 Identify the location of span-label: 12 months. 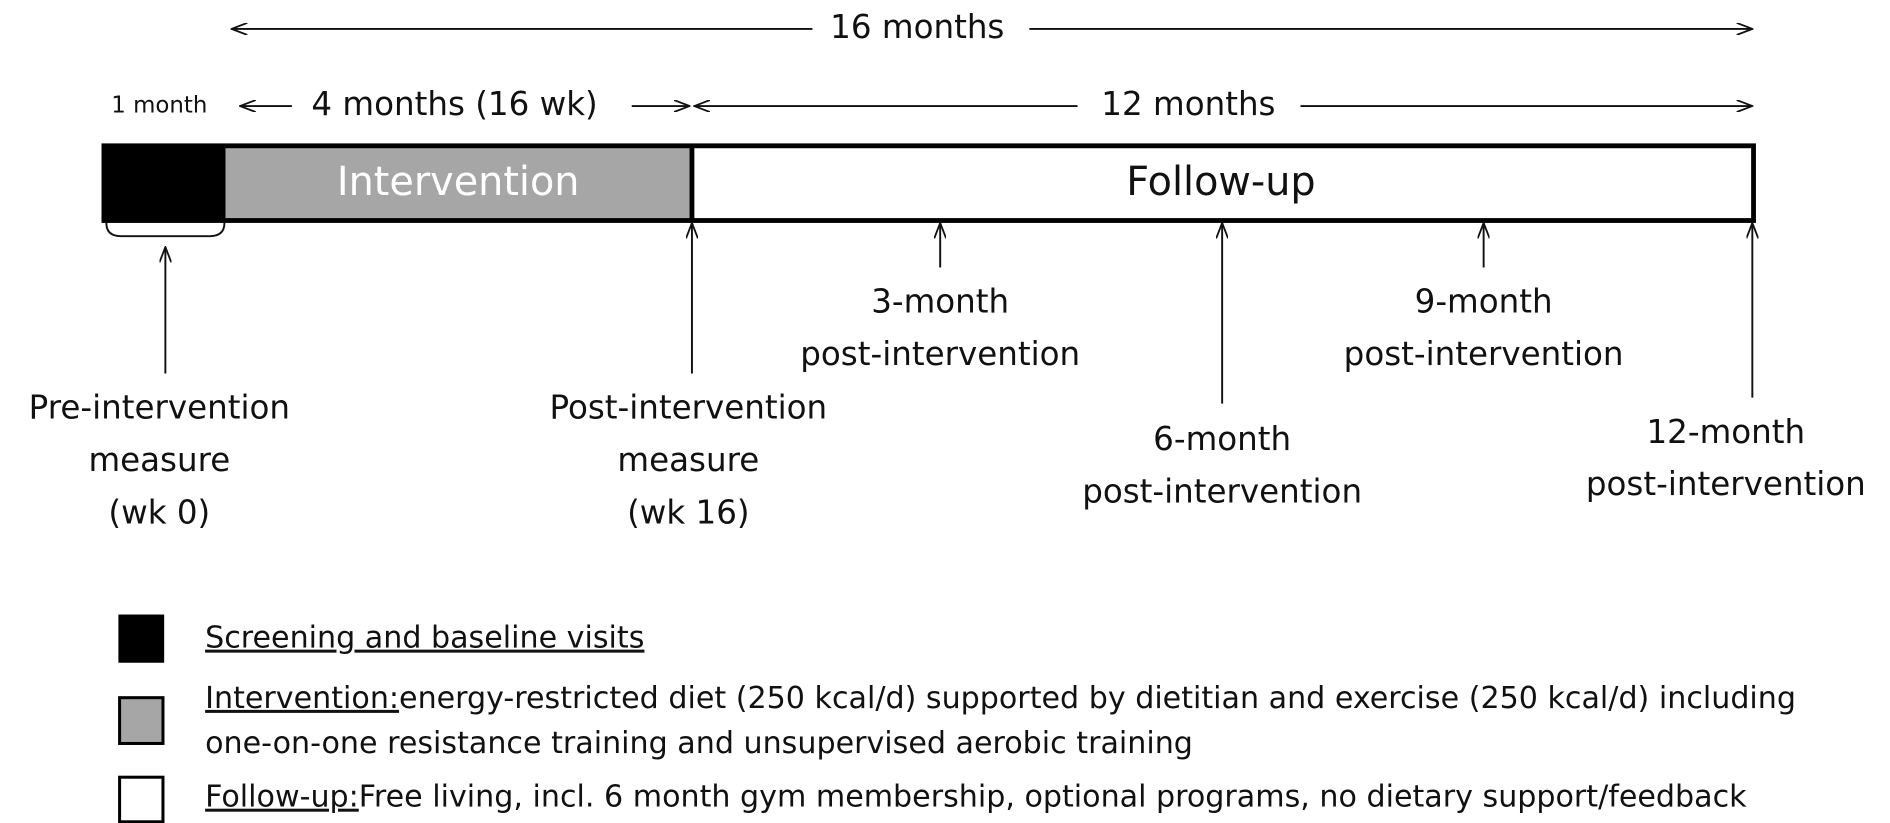
(1188, 104).